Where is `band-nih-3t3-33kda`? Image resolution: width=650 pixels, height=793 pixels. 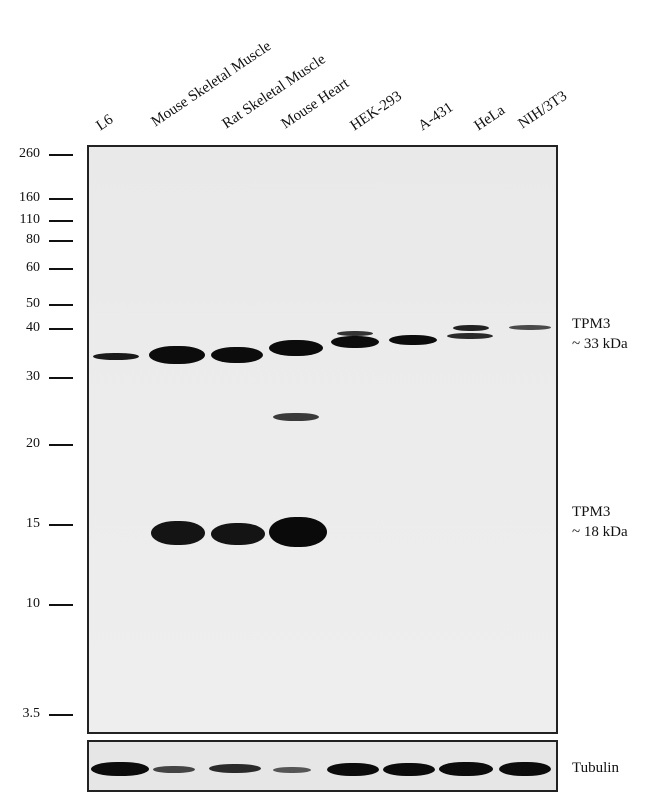 band-nih-3t3-33kda is located at coordinates (530, 327).